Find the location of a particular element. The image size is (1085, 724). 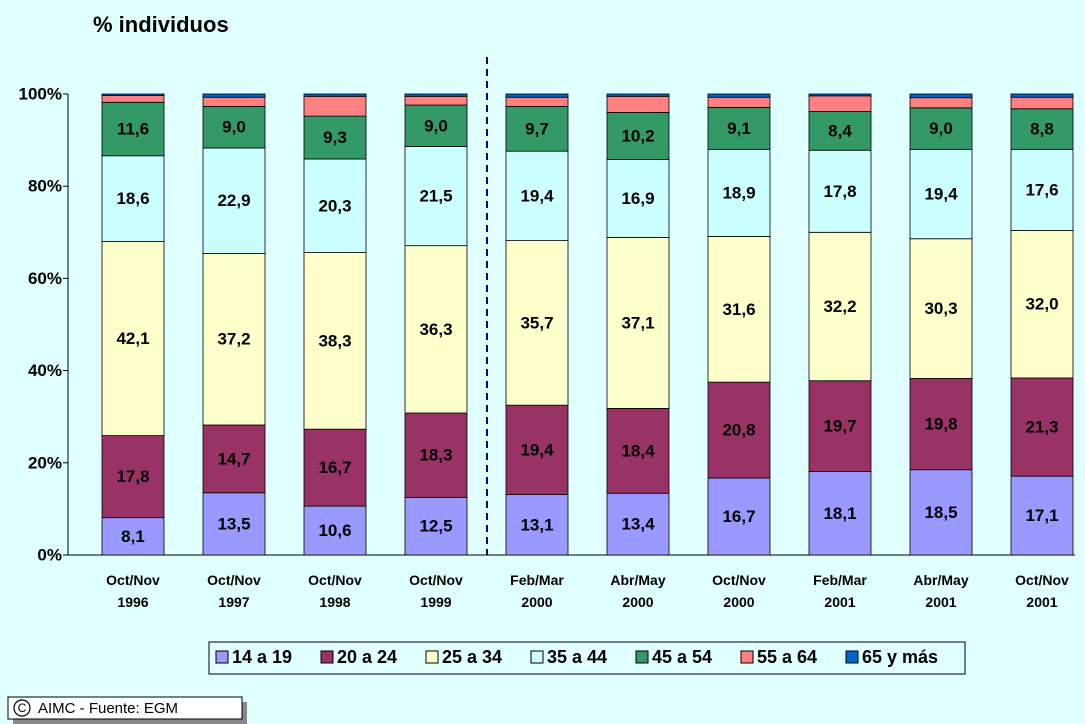

data-label: 9,0 is located at coordinates (234, 127).